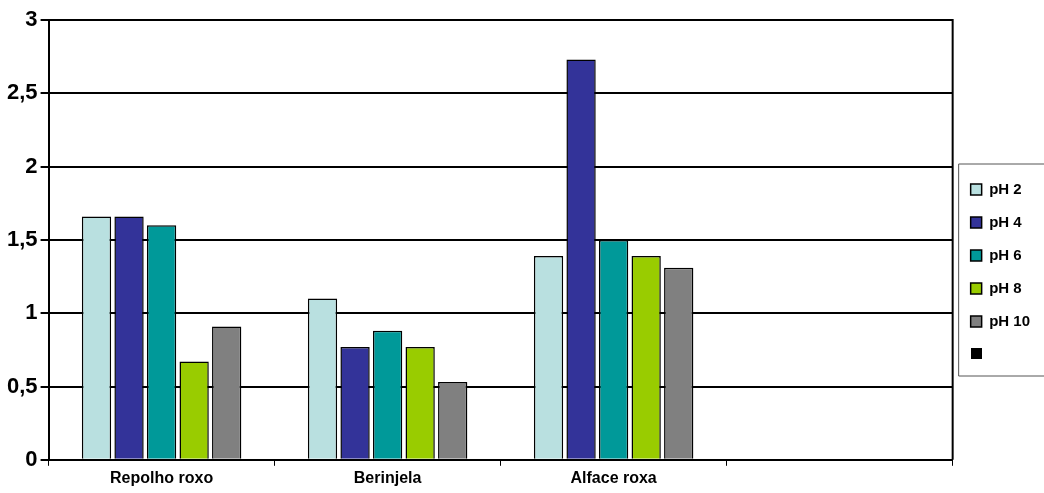  Describe the element at coordinates (22, 238) in the screenshot. I see `y-tick-label: 1,5` at that location.